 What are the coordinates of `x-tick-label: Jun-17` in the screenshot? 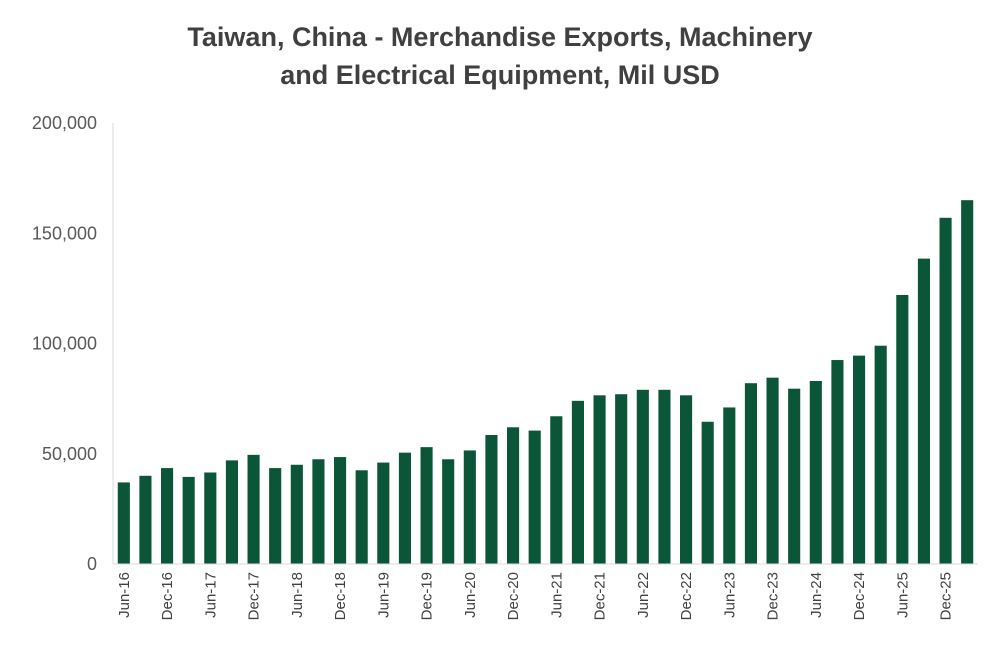 It's located at (210, 595).